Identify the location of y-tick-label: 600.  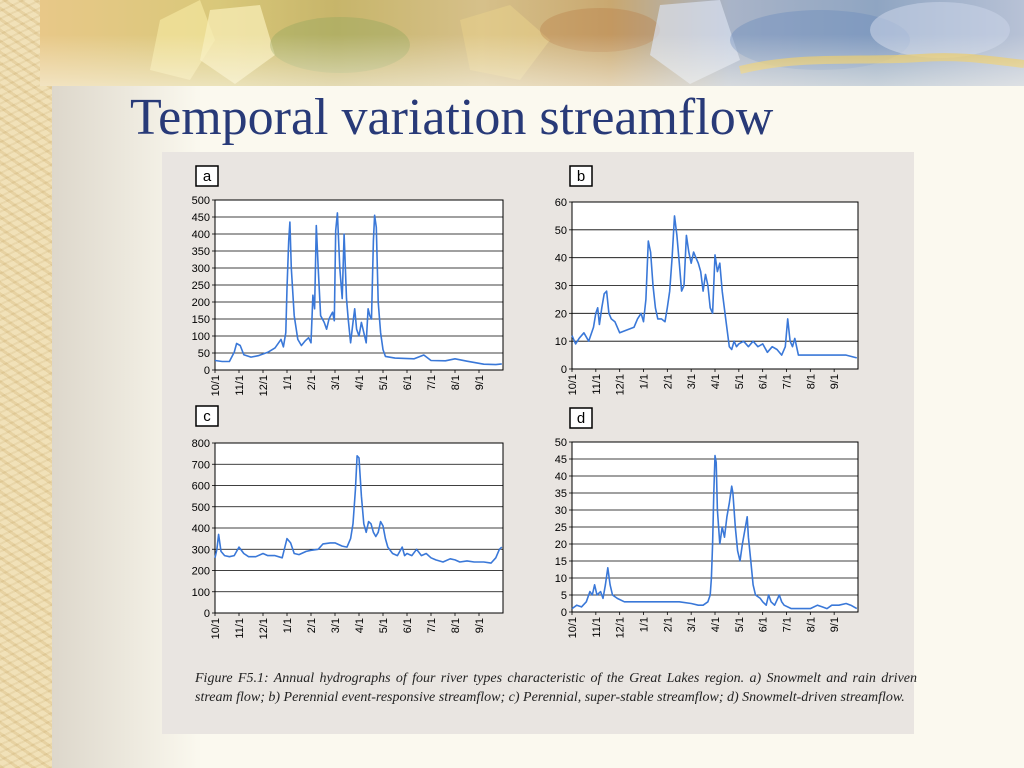
(201, 487).